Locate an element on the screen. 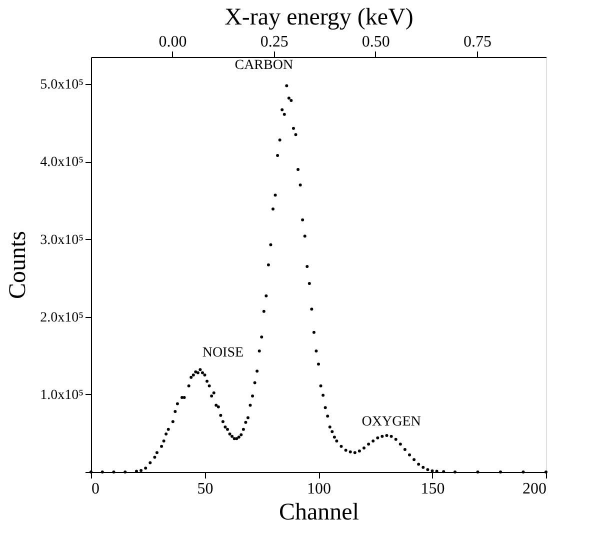  x-tick-label: 50 is located at coordinates (205, 489).